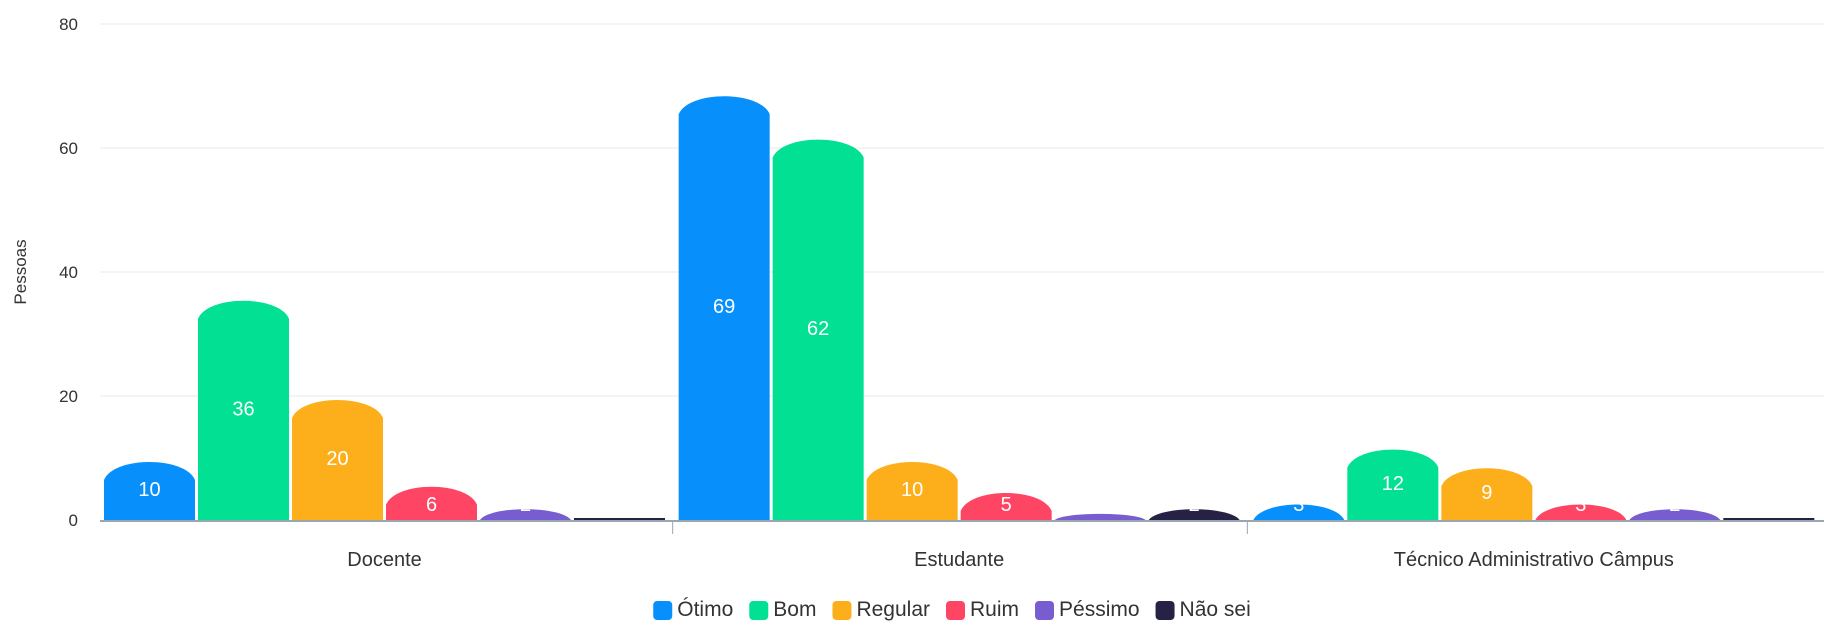  What do you see at coordinates (73, 520) in the screenshot?
I see `y-tick-label: 0` at bounding box center [73, 520].